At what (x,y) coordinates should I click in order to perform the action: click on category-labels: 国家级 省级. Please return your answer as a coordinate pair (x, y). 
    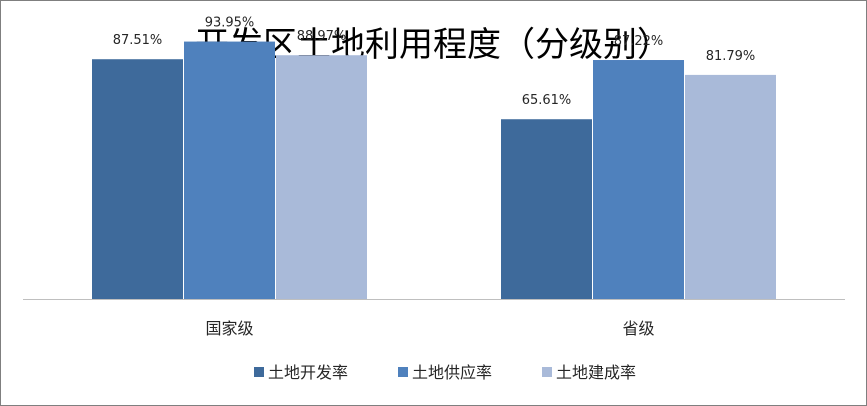
    Looking at the image, I should click on (429, 328).